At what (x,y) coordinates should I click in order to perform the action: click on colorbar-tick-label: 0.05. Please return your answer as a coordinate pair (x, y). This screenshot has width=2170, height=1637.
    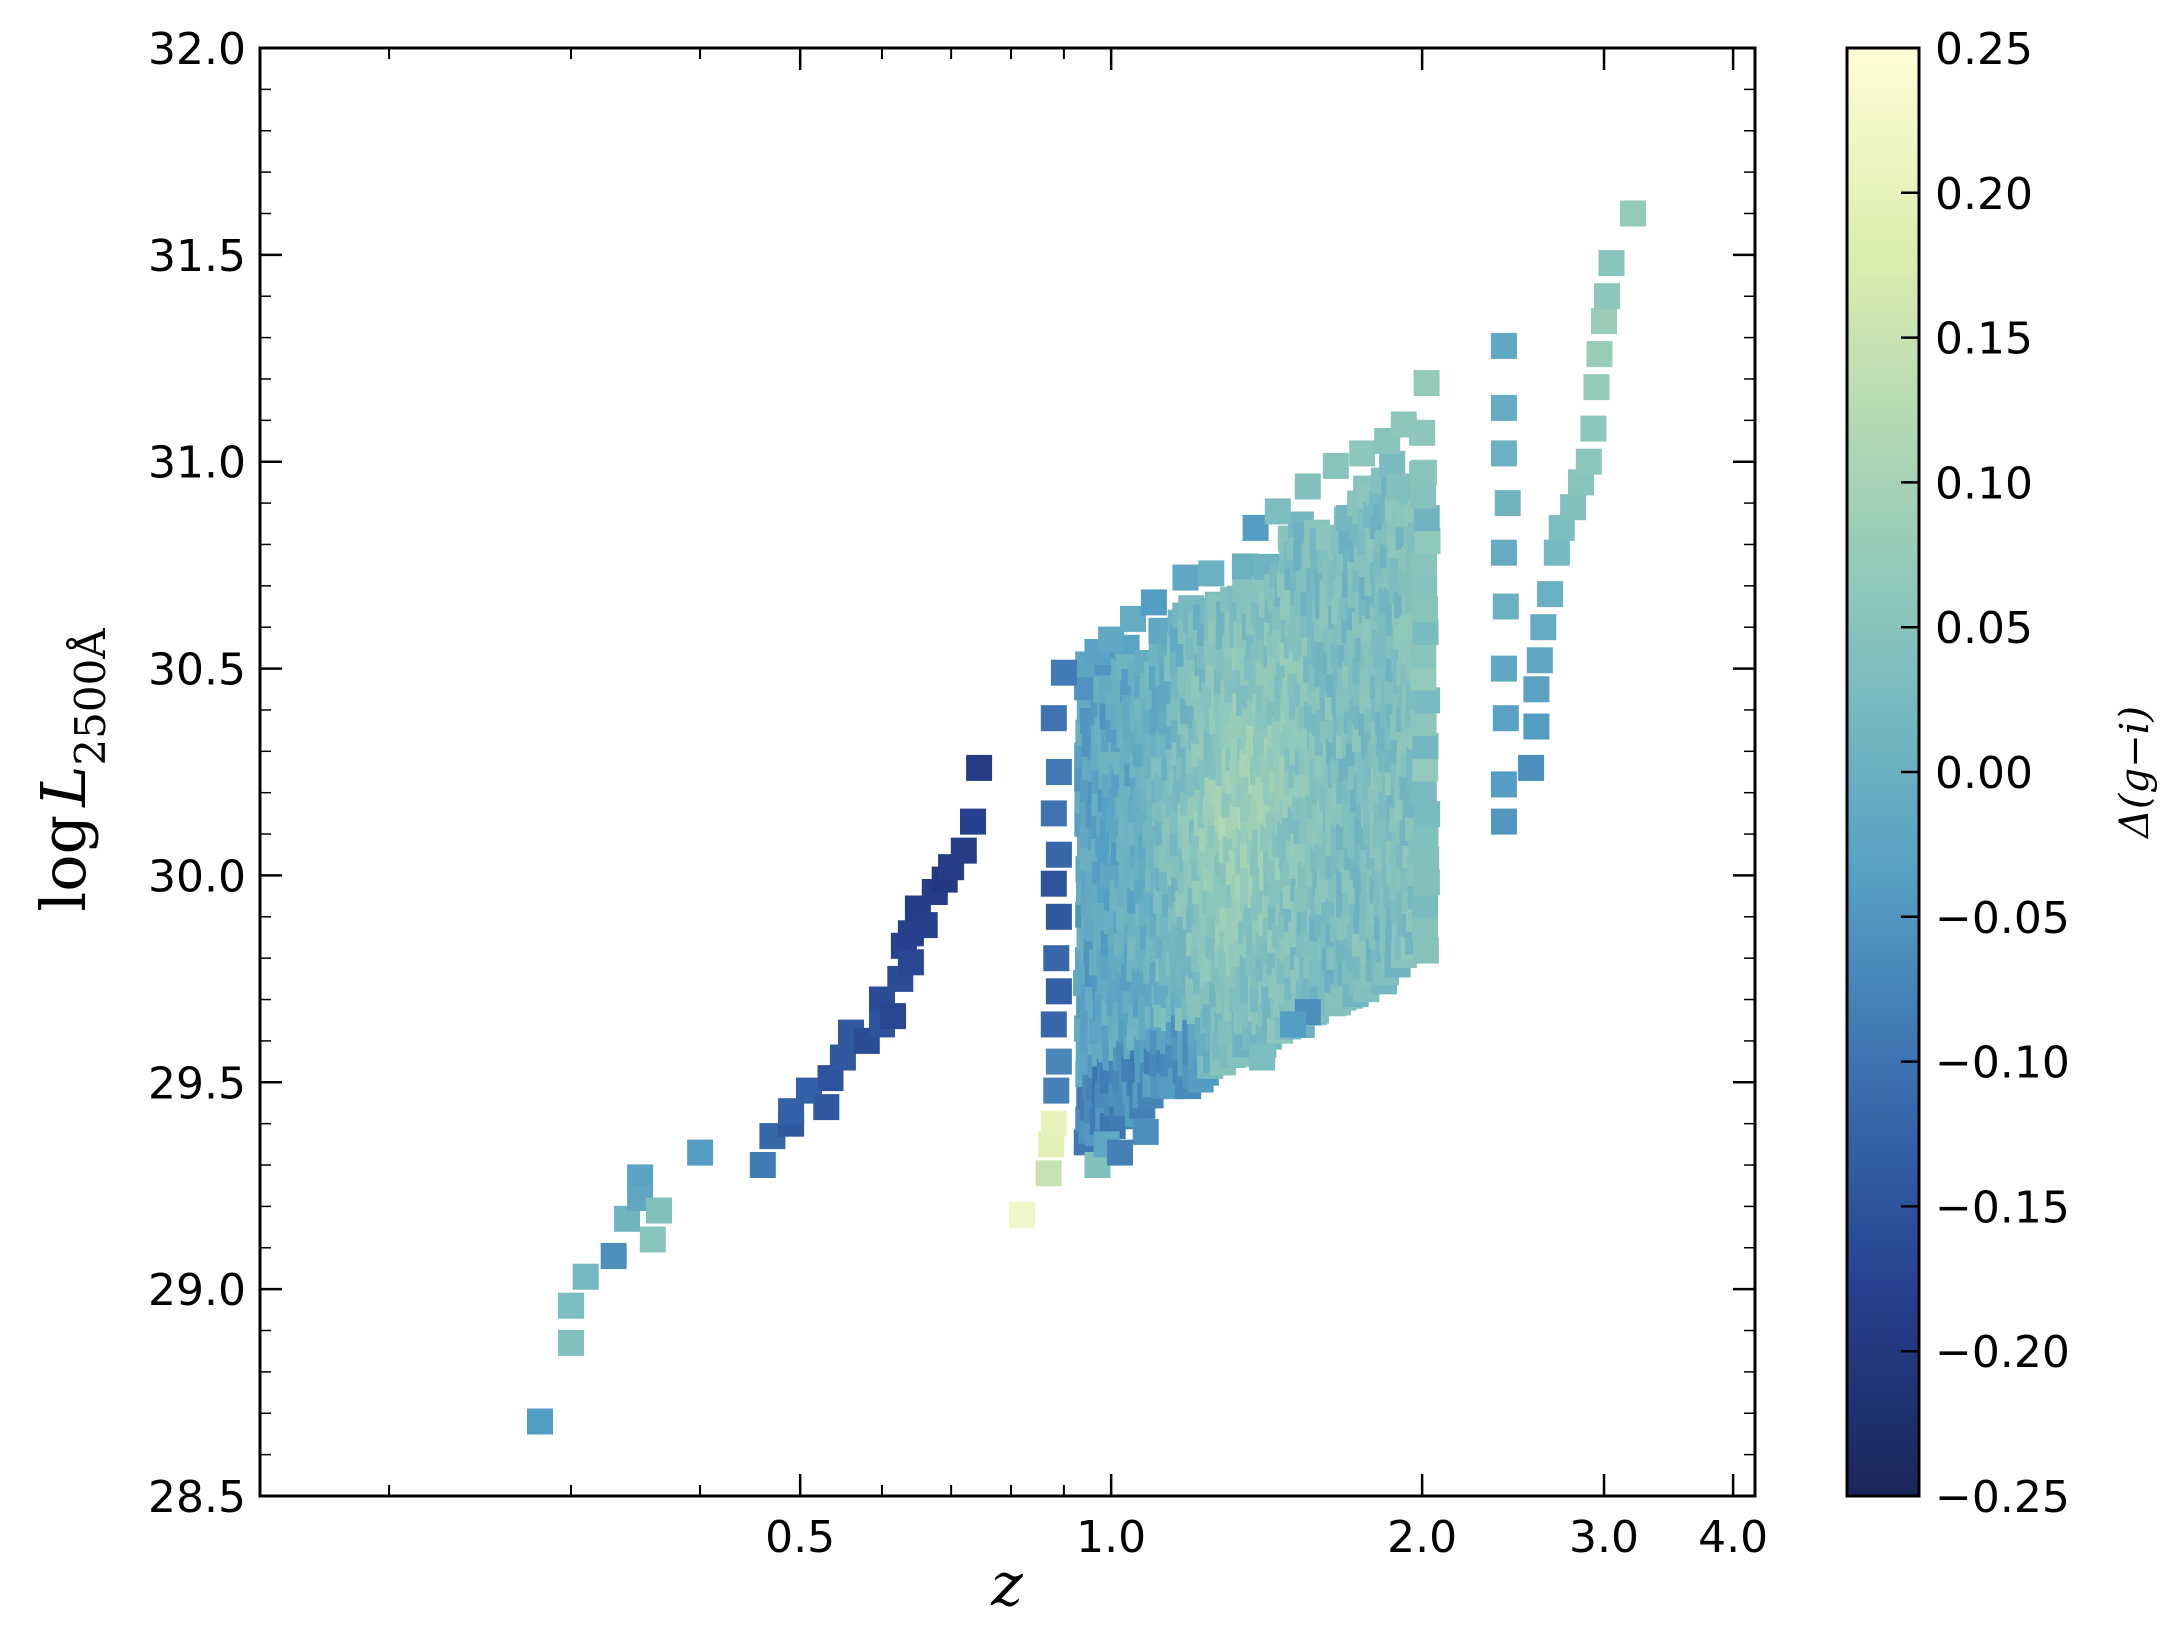
    Looking at the image, I should click on (1984, 628).